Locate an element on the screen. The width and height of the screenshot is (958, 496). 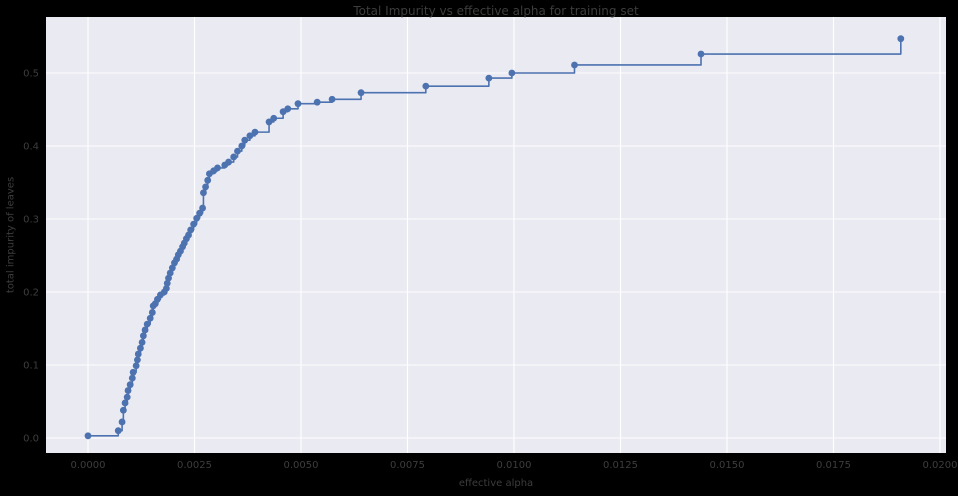
y-tick-label: 0.4 is located at coordinates (31, 147).